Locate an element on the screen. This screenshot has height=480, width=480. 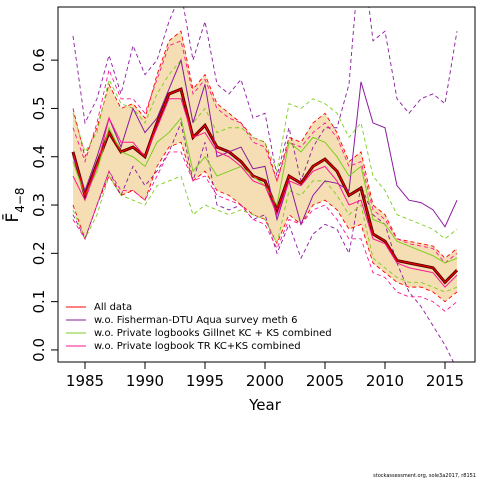
y-tick-label: 0.5 is located at coordinates (39, 108).